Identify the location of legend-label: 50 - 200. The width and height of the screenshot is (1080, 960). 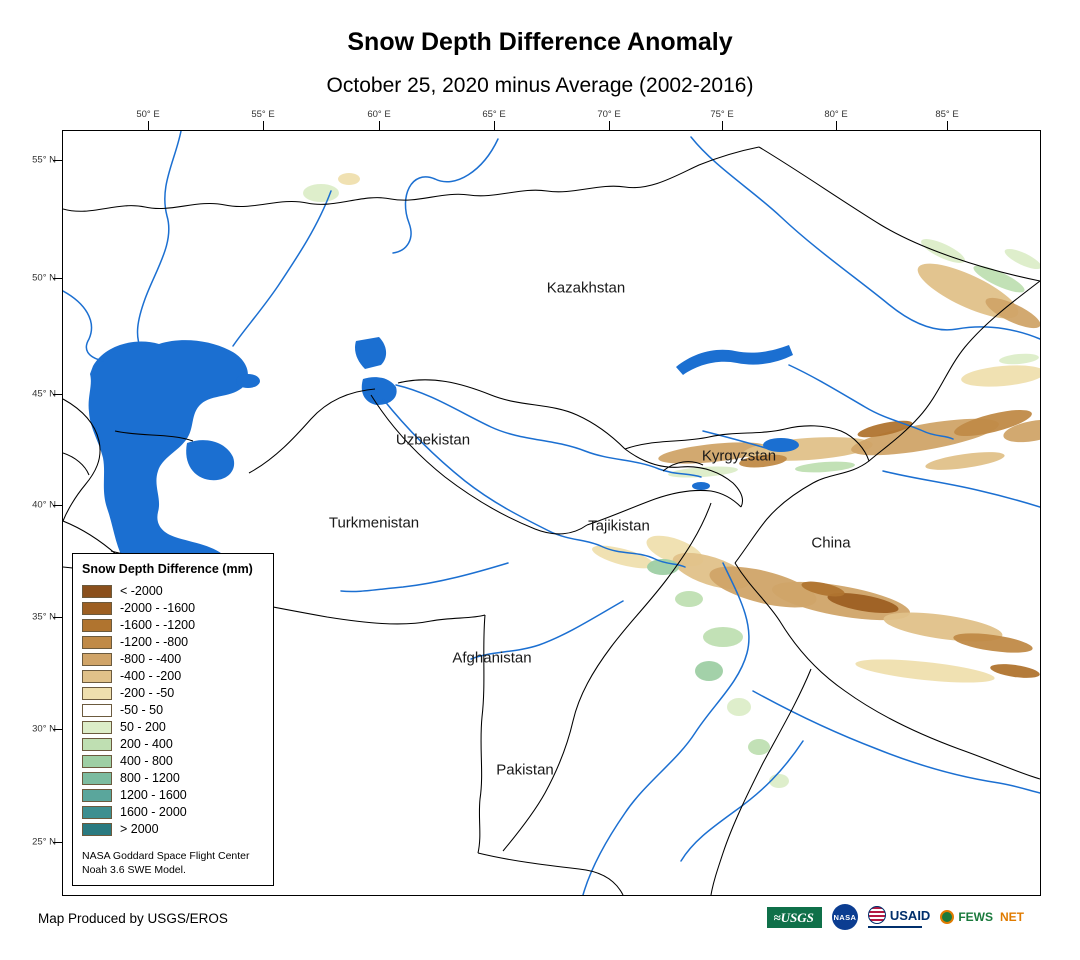
(143, 727).